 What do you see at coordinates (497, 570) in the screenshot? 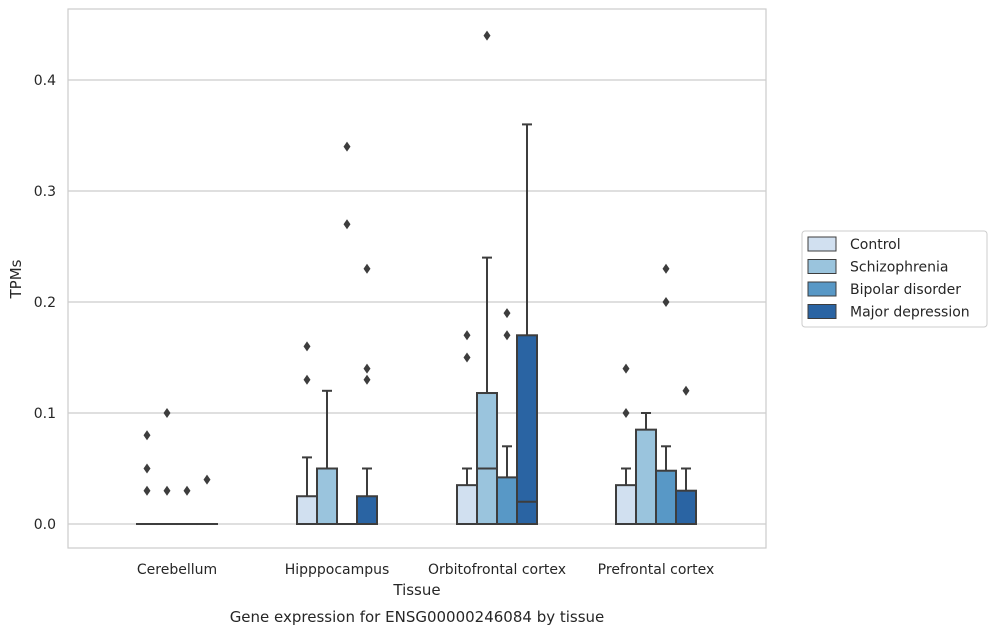
I see `x-tick-label: Orbitofrontal cortex` at bounding box center [497, 570].